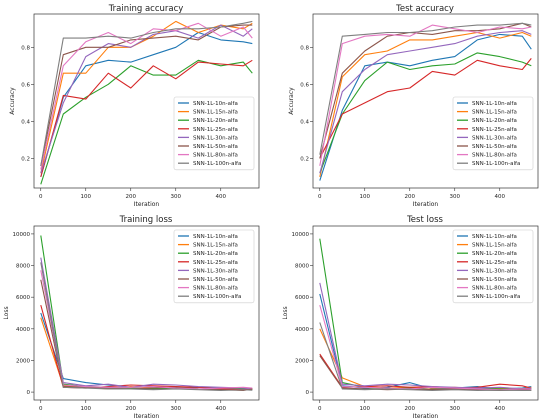  Describe the element at coordinates (301, 235) in the screenshot. I see `y-tick-label: 10000` at that location.